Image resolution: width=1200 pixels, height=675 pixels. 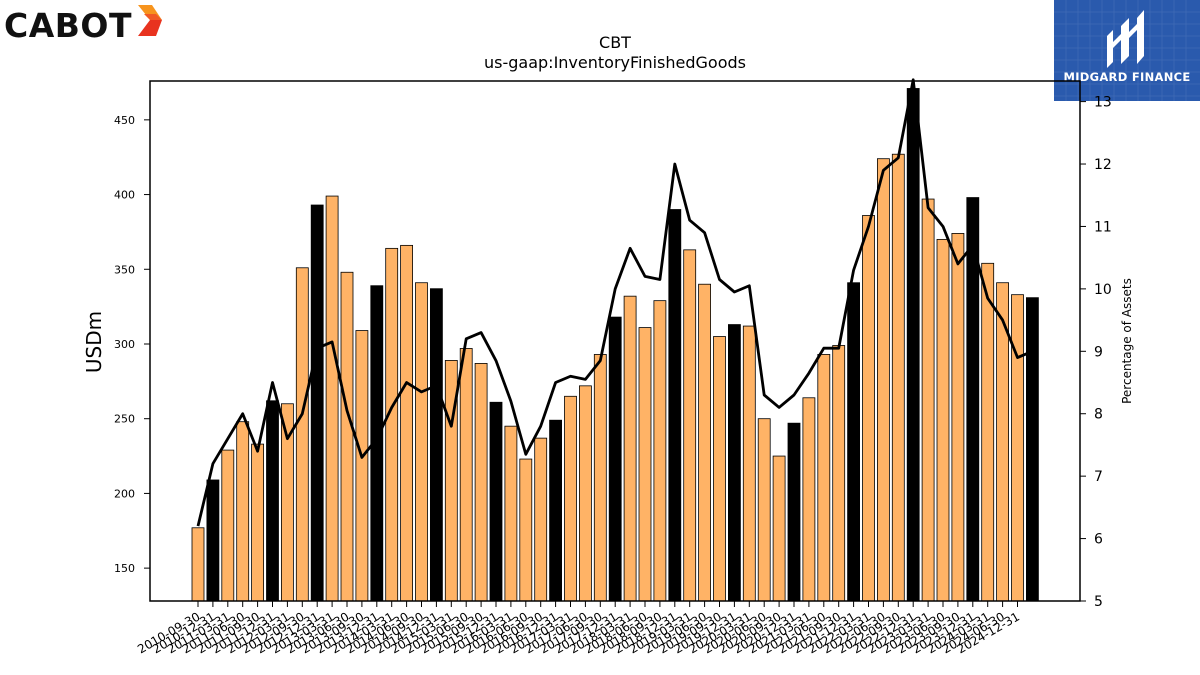 I want to click on y2-tick-label: 8, so click(x=1098, y=415).